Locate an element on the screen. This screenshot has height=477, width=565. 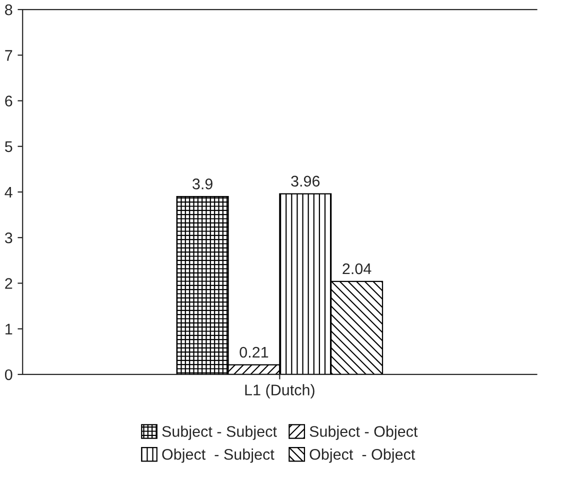
y-tick-label: 8 is located at coordinates (8, 10).